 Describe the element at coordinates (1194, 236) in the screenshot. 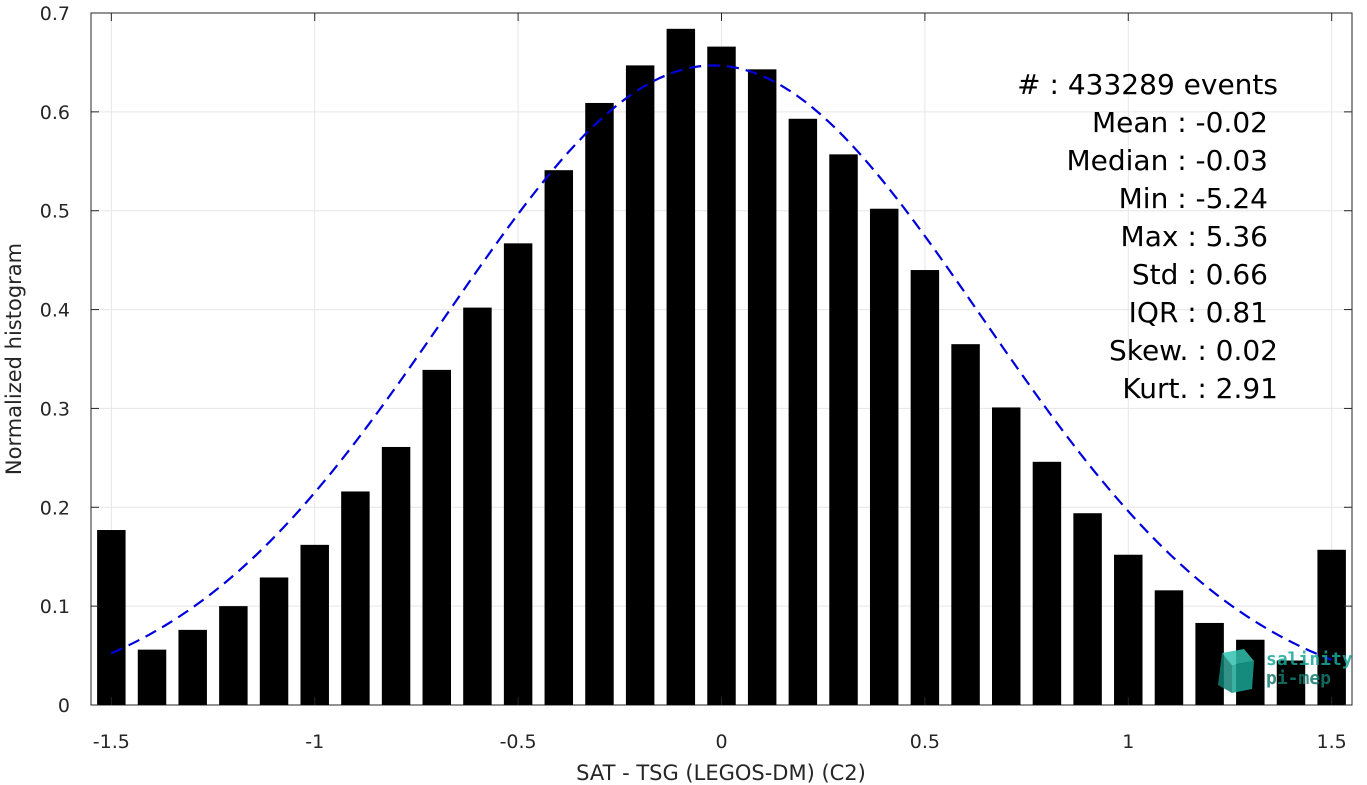

I see `stat-max: Max : 5.36` at that location.